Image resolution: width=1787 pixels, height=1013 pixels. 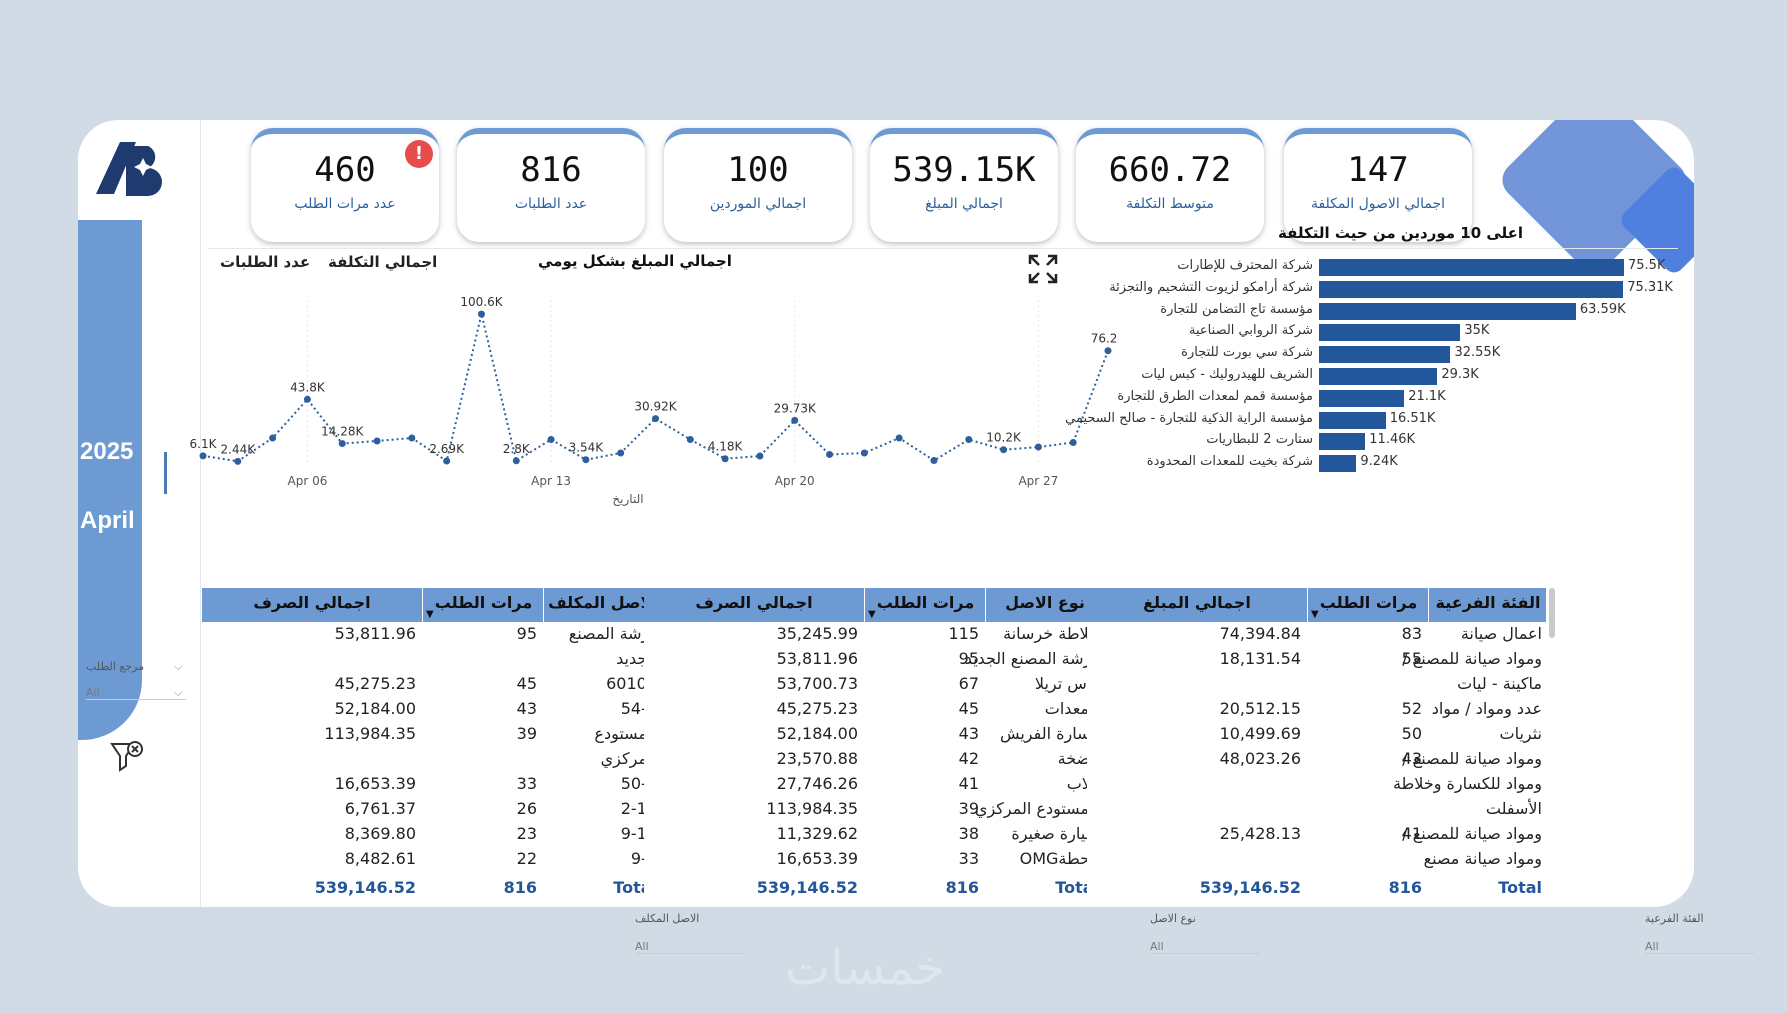 I want to click on scrollbar, so click(x=1552, y=613).